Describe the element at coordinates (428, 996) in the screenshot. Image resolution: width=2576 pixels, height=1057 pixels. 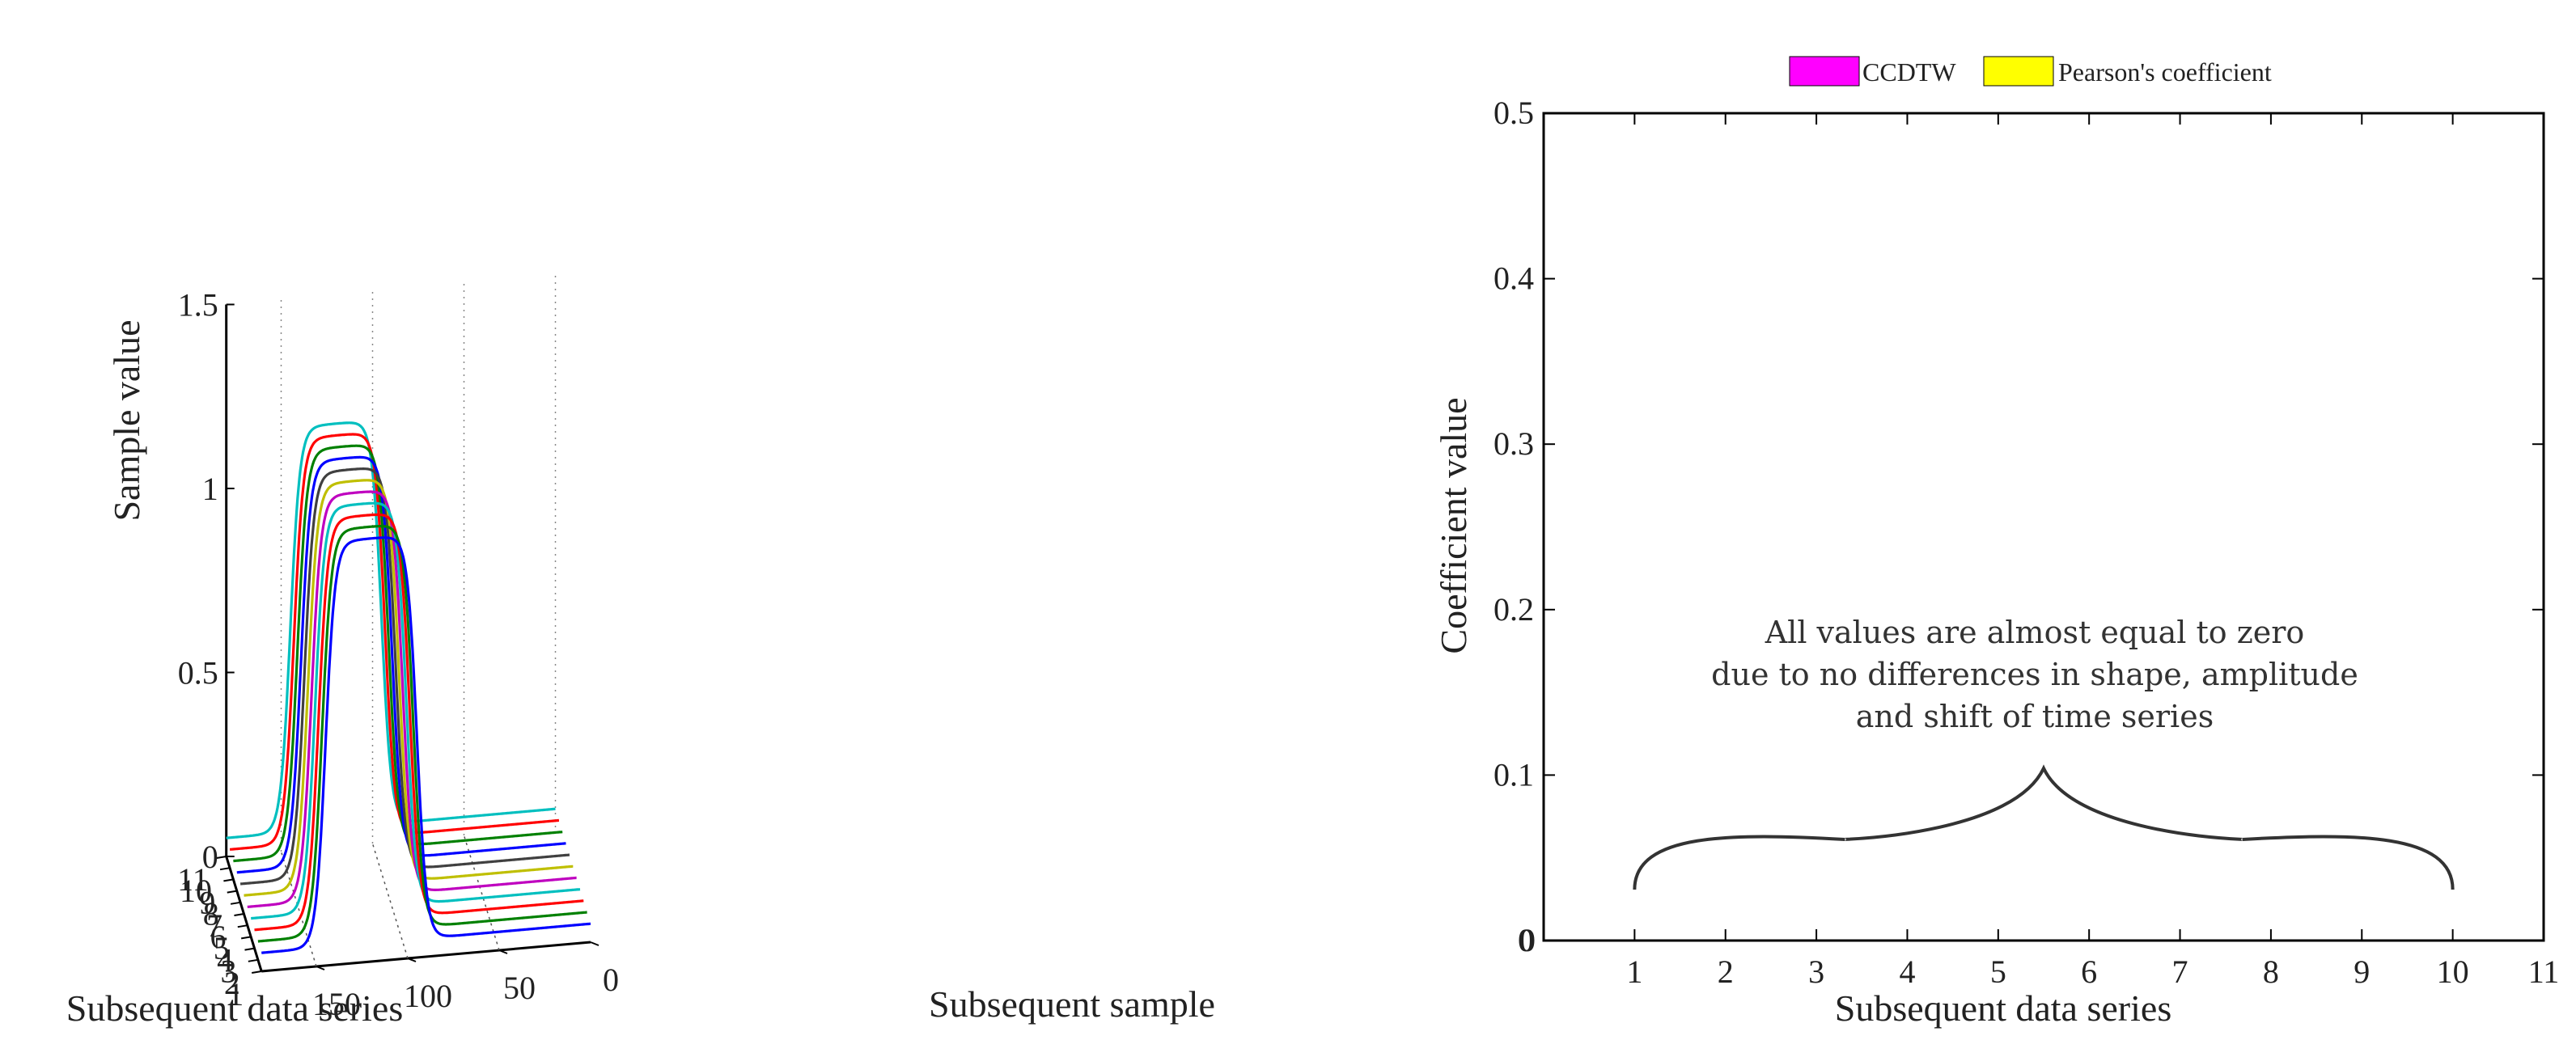
I see `x-tick-label: 100` at that location.